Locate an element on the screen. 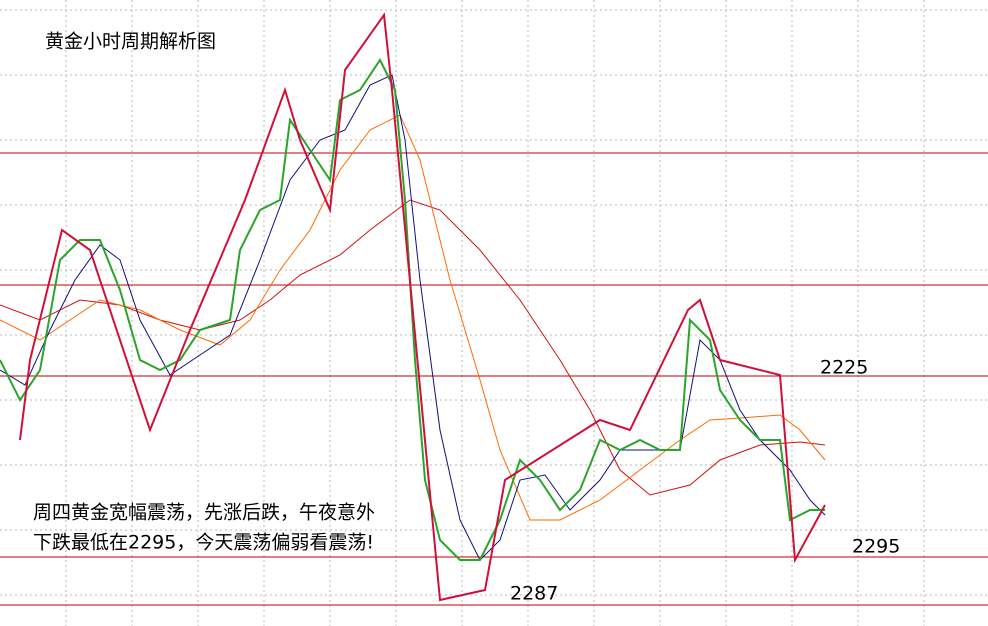 The height and width of the screenshot is (626, 988). chart-title: 黄金小时周期解析图 is located at coordinates (130, 42).